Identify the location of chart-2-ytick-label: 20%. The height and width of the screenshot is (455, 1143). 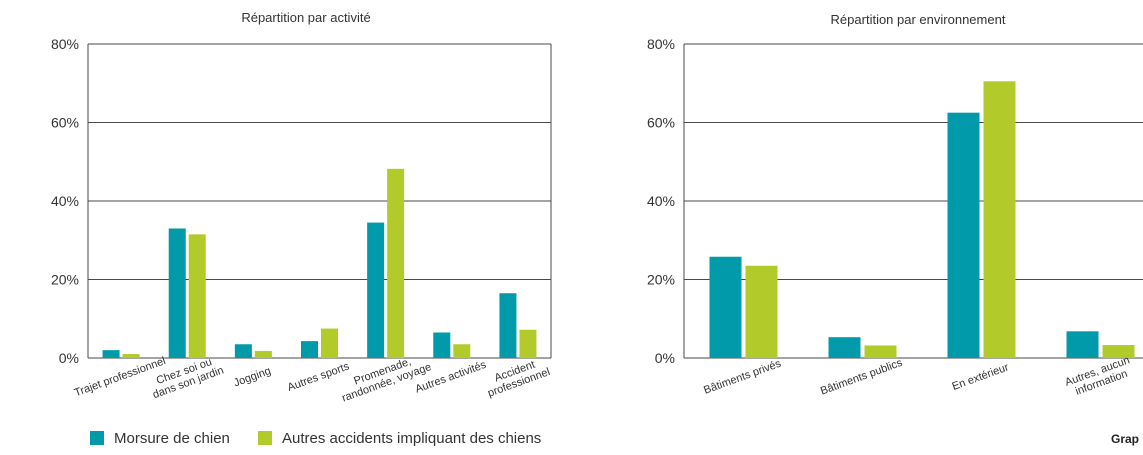
(661, 280).